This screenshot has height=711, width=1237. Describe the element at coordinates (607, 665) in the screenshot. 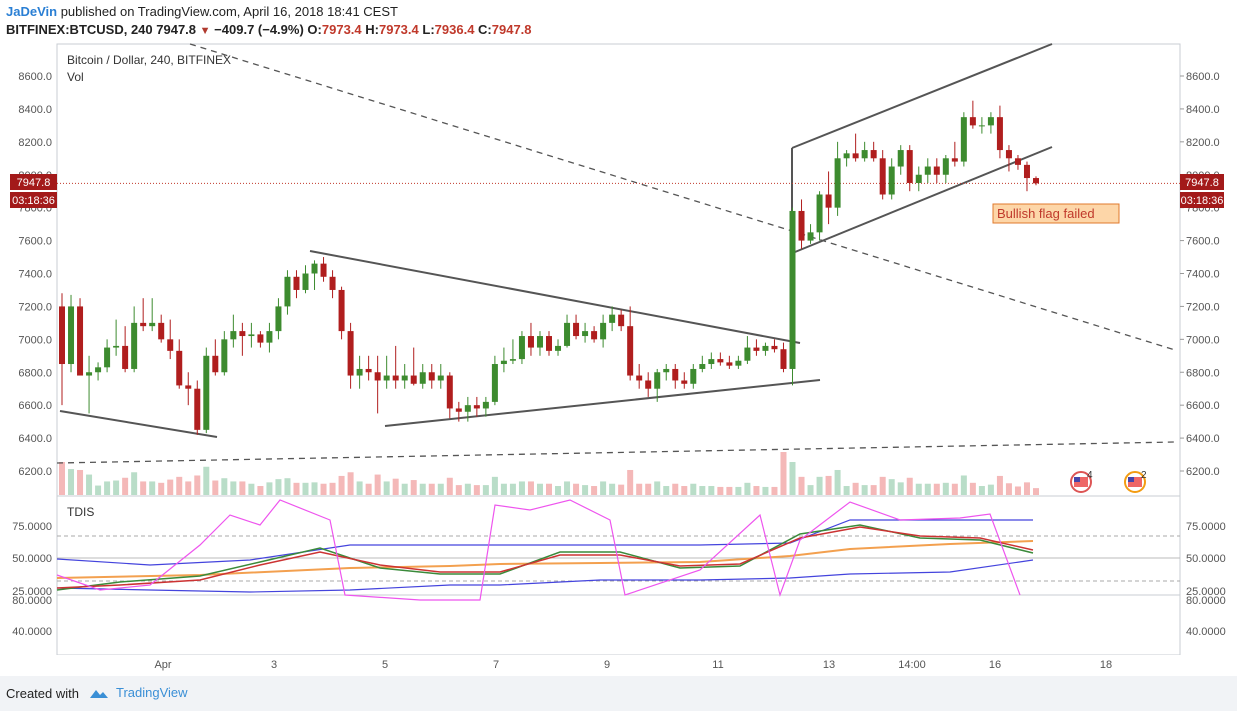

I see `time-tick: 9` at that location.